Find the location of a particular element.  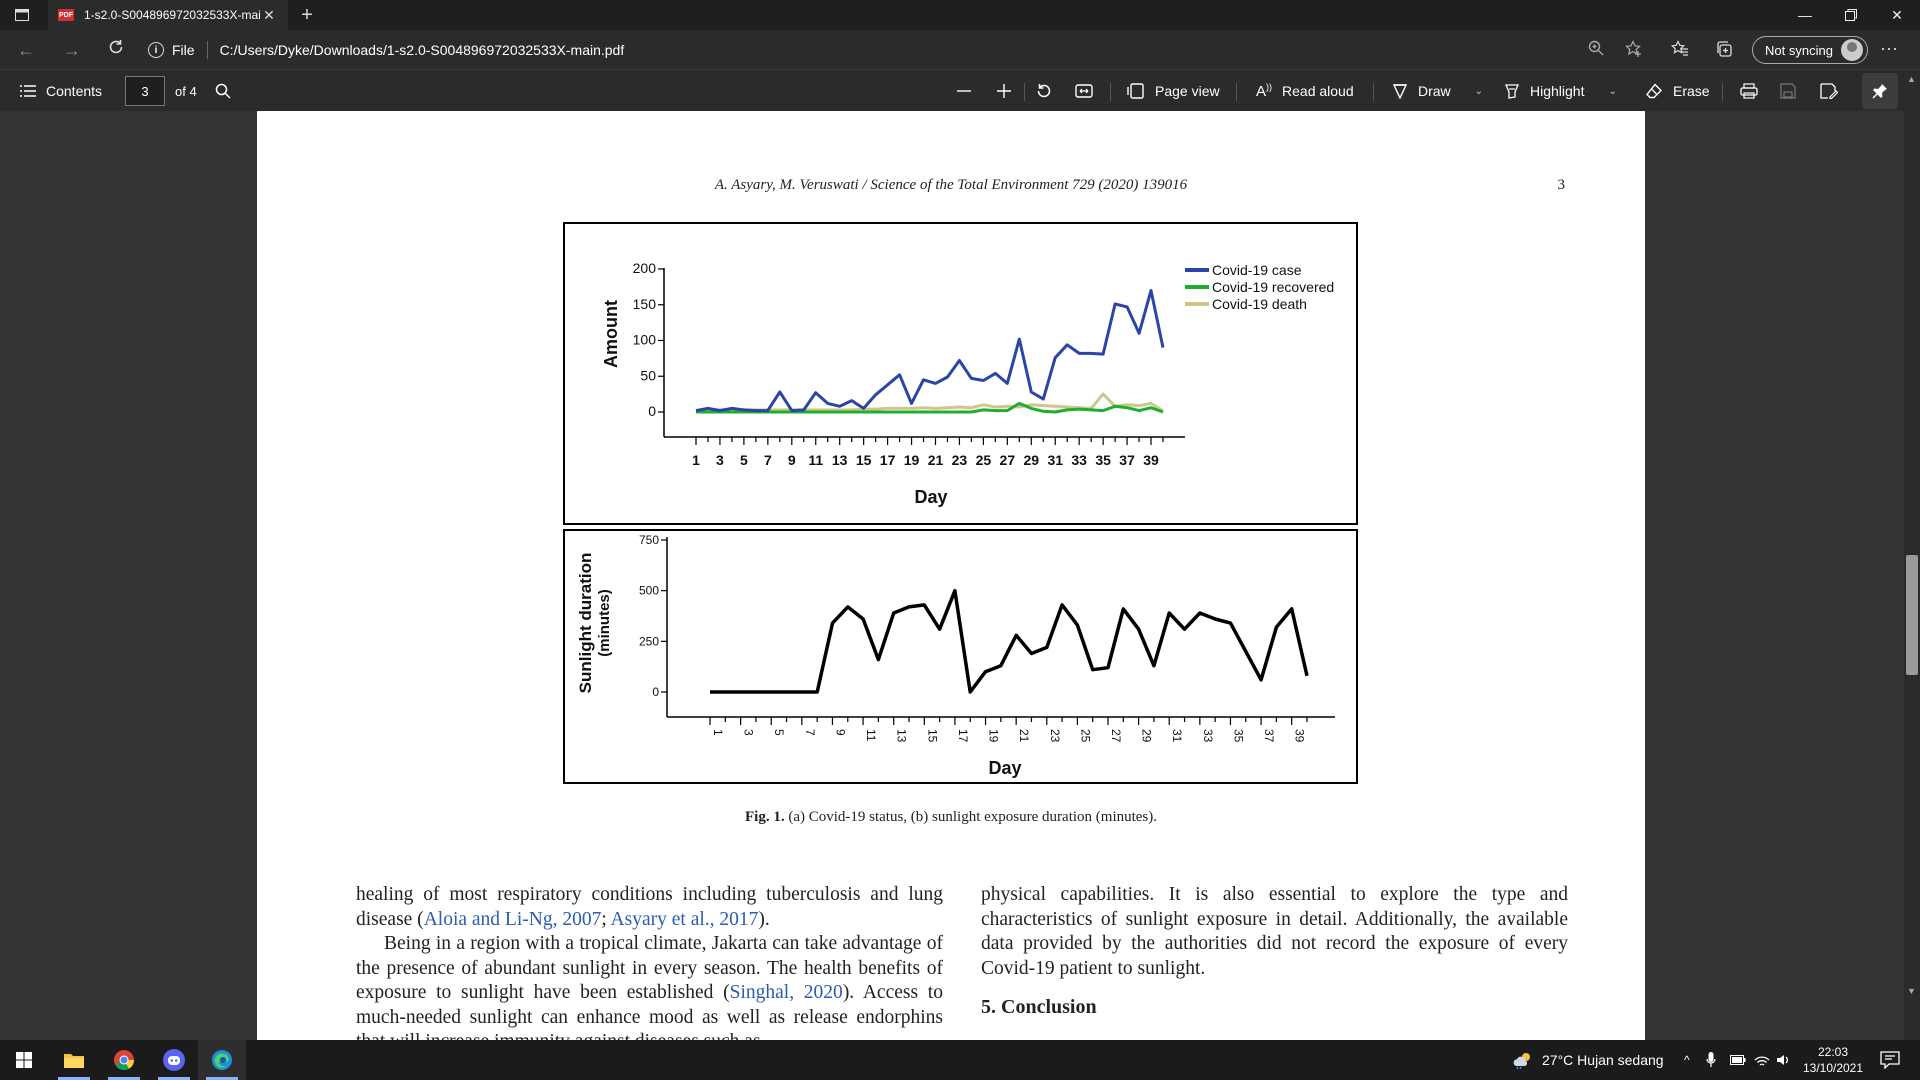

address-scheme: File is located at coordinates (183, 50).